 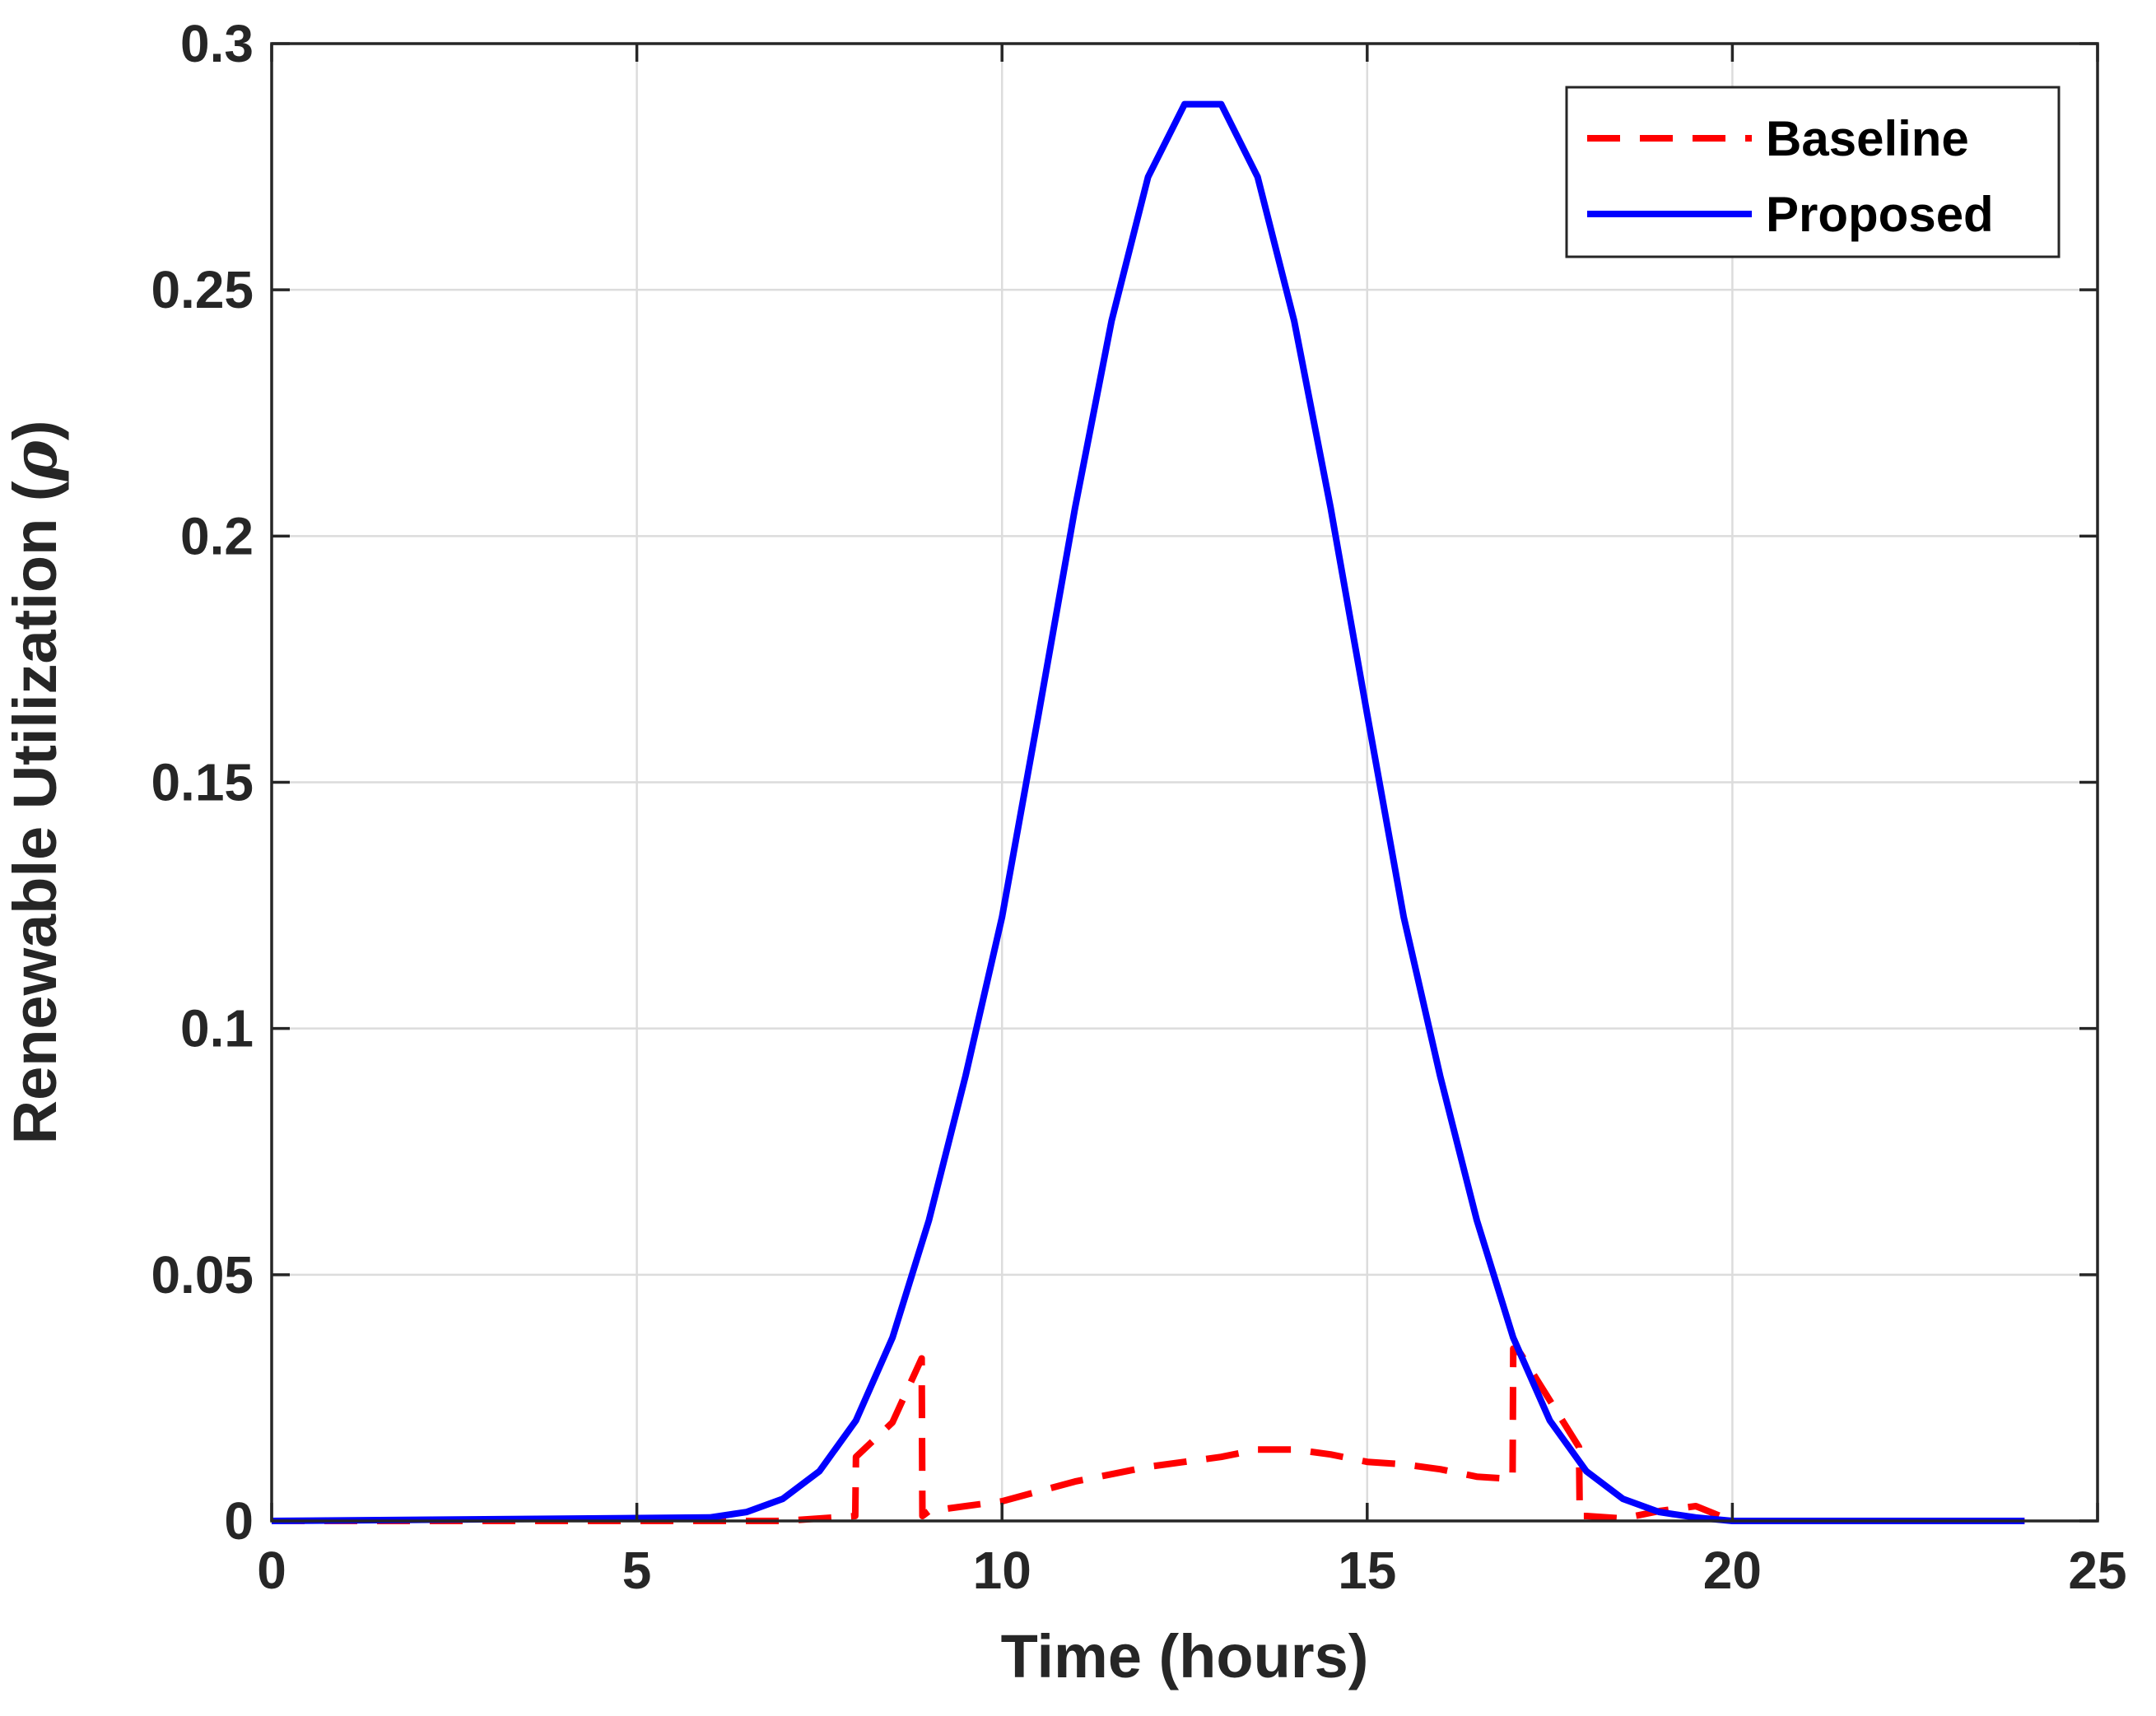 What do you see at coordinates (35, 461) in the screenshot?
I see `y-axis-label-symbol: ρ` at bounding box center [35, 461].